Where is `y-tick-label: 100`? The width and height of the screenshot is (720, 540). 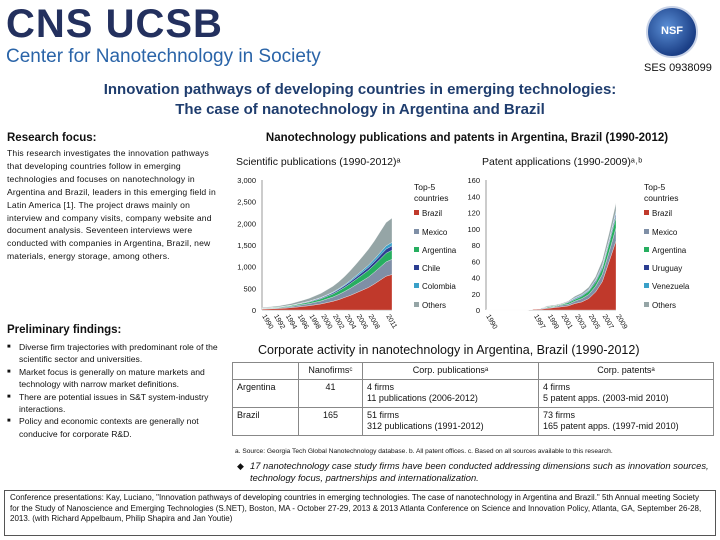 y-tick-label: 100 is located at coordinates (473, 229).